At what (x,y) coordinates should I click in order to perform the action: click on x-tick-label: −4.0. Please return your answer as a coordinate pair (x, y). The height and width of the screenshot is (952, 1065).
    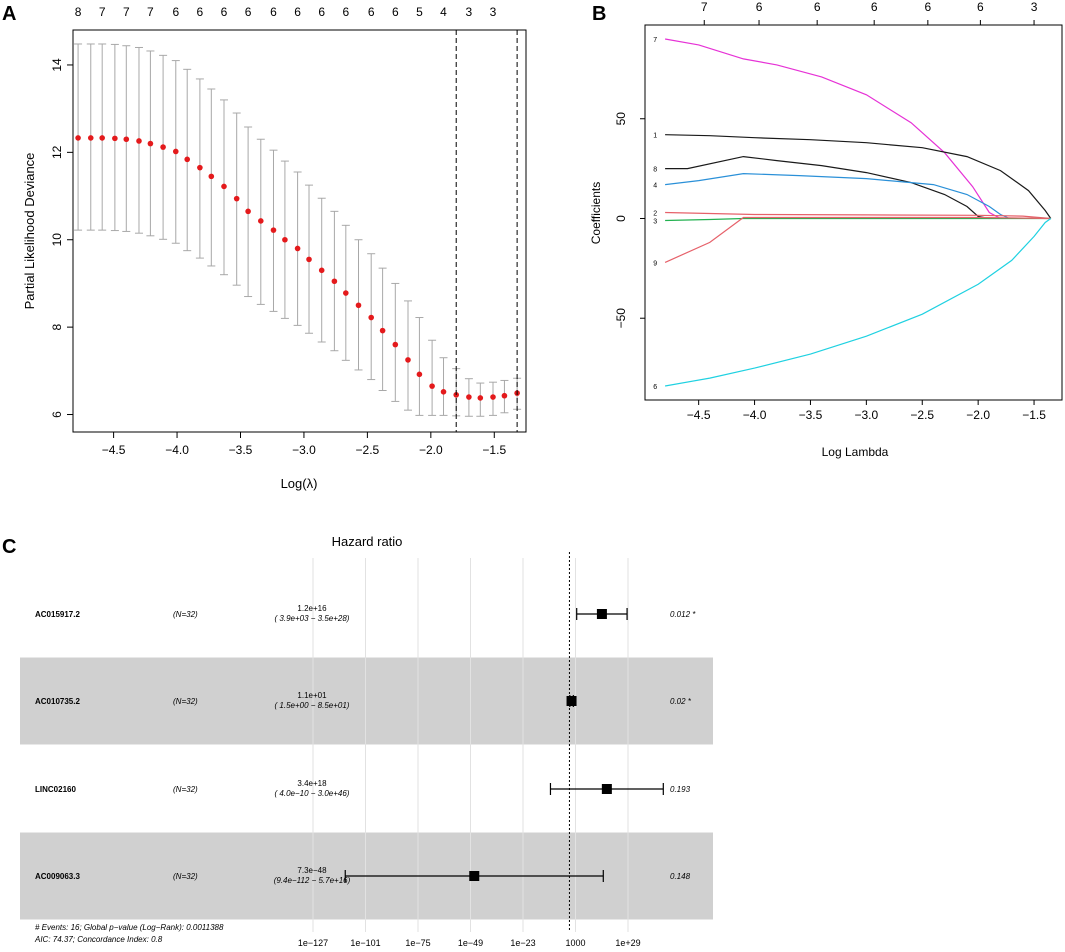
    Looking at the image, I should click on (177, 450).